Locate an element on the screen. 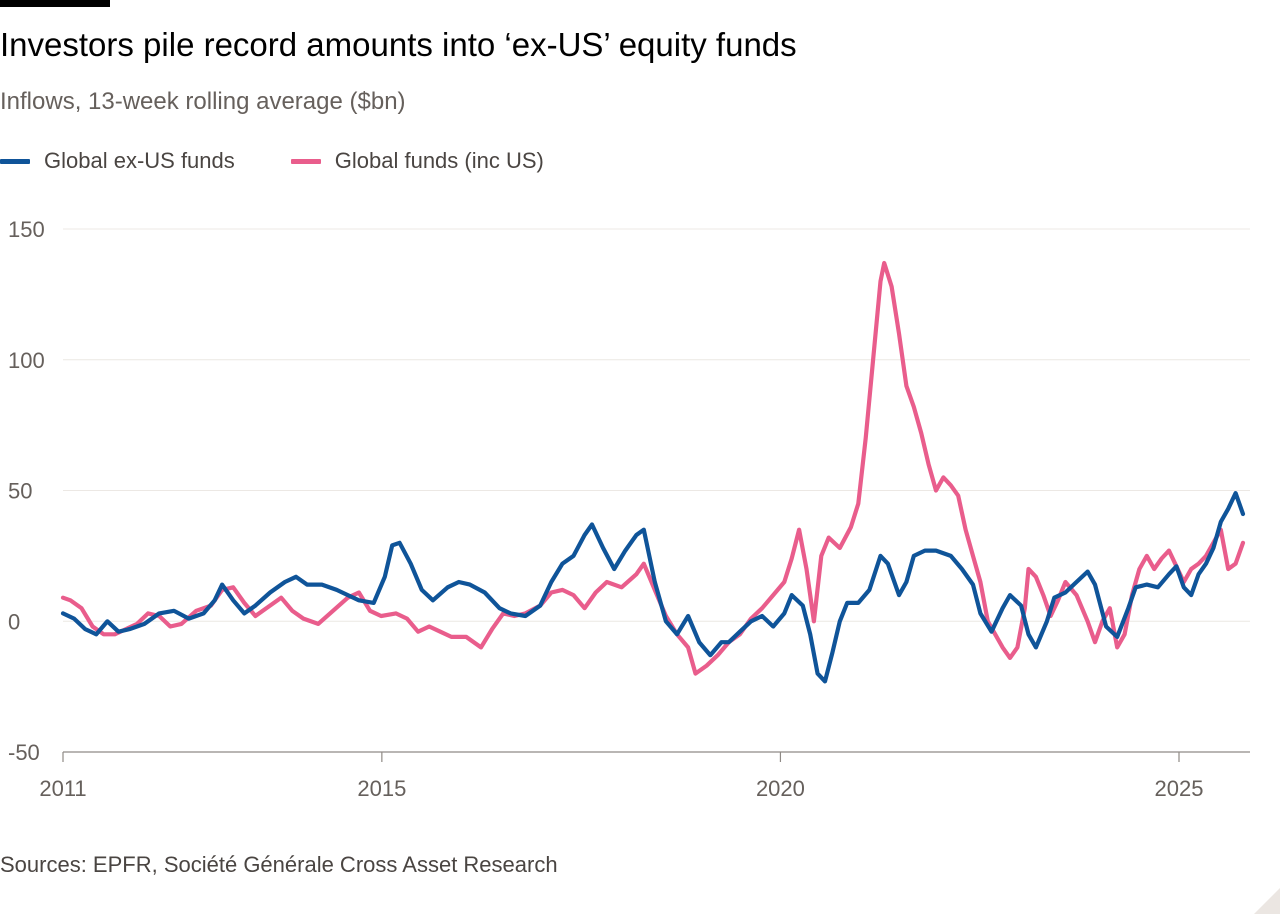 The height and width of the screenshot is (914, 1280). legend-item-inc-us: Global funds (inc US) is located at coordinates (417, 161).